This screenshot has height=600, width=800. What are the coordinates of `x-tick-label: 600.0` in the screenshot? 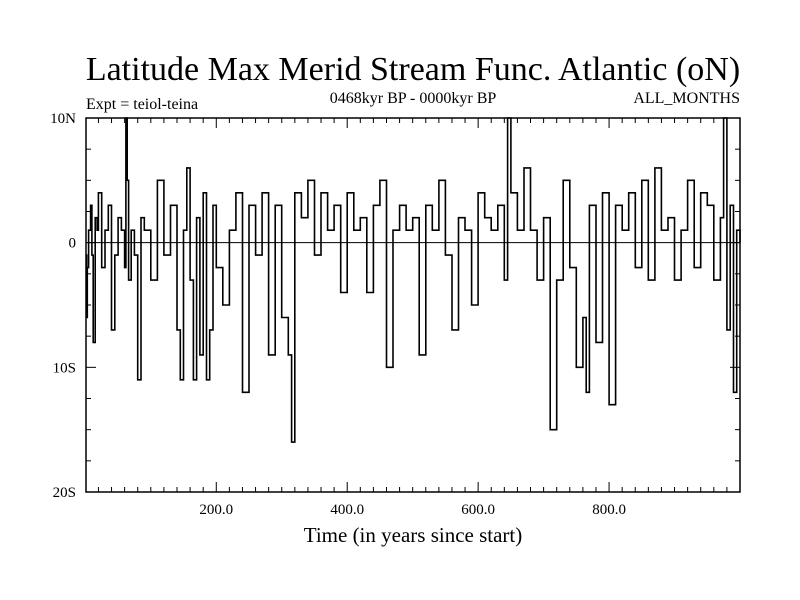 It's located at (478, 510).